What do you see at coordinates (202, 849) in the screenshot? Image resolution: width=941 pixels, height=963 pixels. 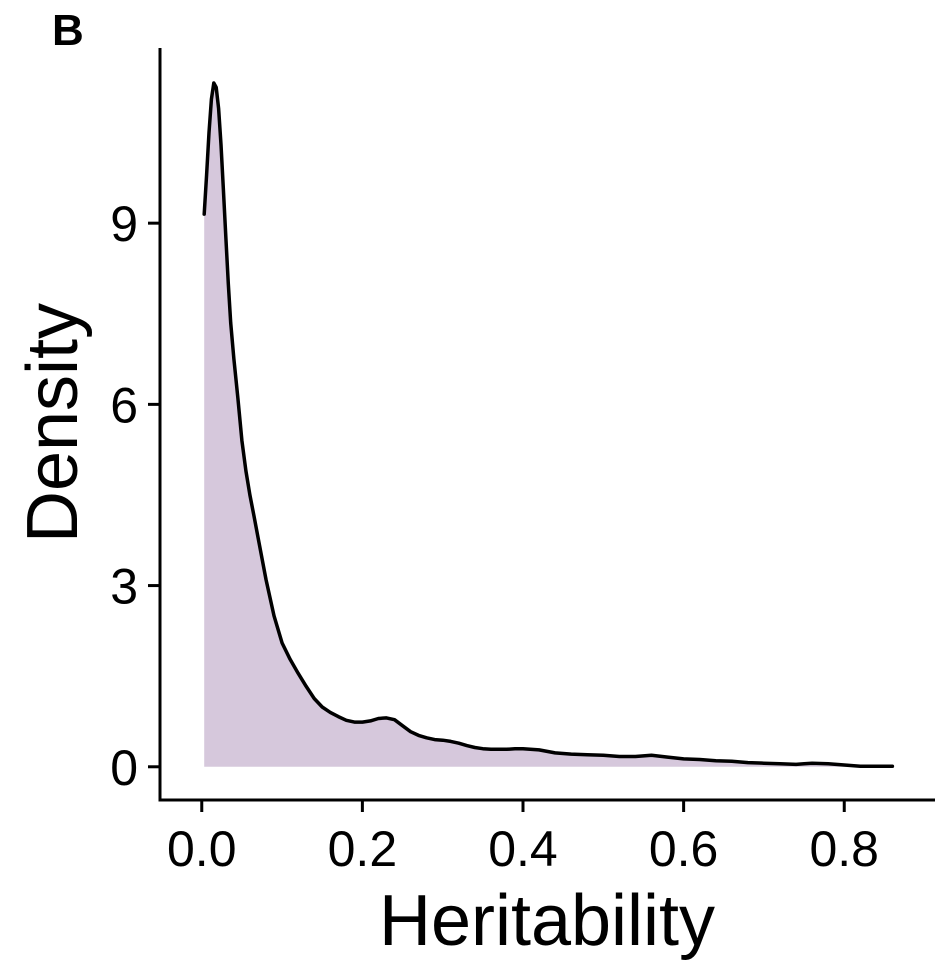 I see `x-tick-label: 0.0` at bounding box center [202, 849].